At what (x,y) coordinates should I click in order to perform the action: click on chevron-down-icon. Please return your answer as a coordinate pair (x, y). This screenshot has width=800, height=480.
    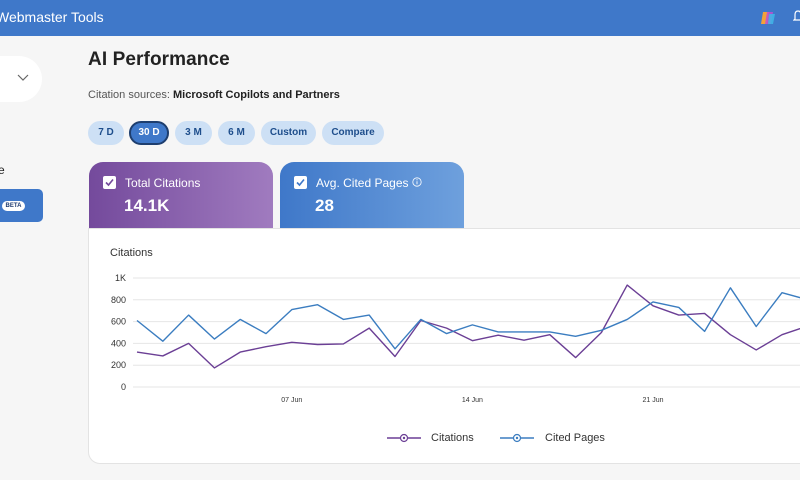
    Looking at the image, I should click on (23, 77).